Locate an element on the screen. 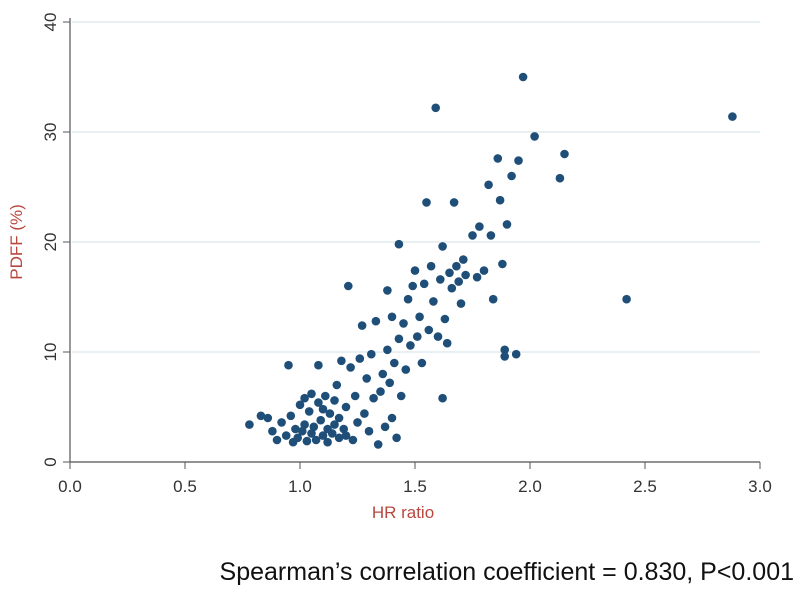  x-tick-label: 2.5 is located at coordinates (645, 486).